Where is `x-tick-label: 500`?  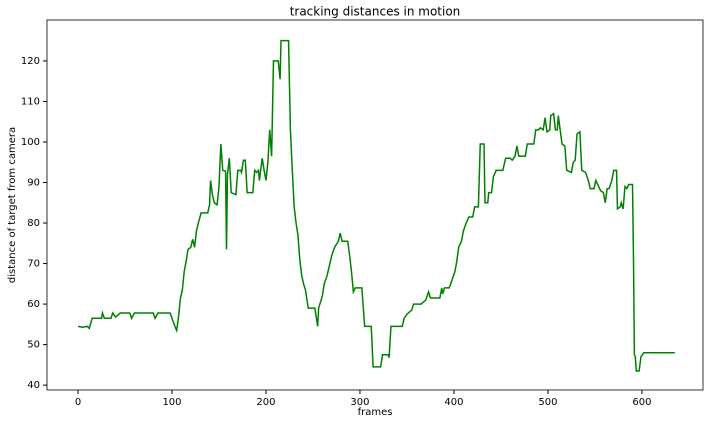 x-tick-label: 500 is located at coordinates (547, 402).